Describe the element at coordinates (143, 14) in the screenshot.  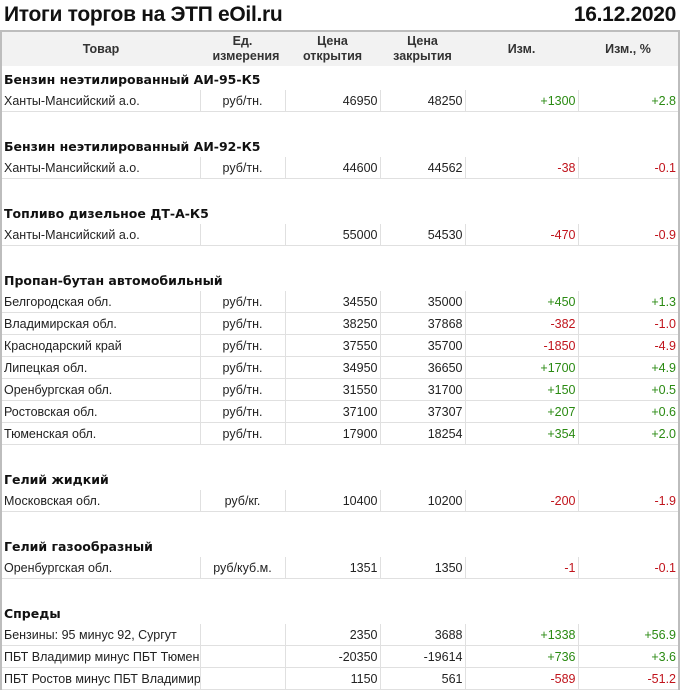
I see `page-title: Итоги торгов на ЭТП eOil.ru` at that location.